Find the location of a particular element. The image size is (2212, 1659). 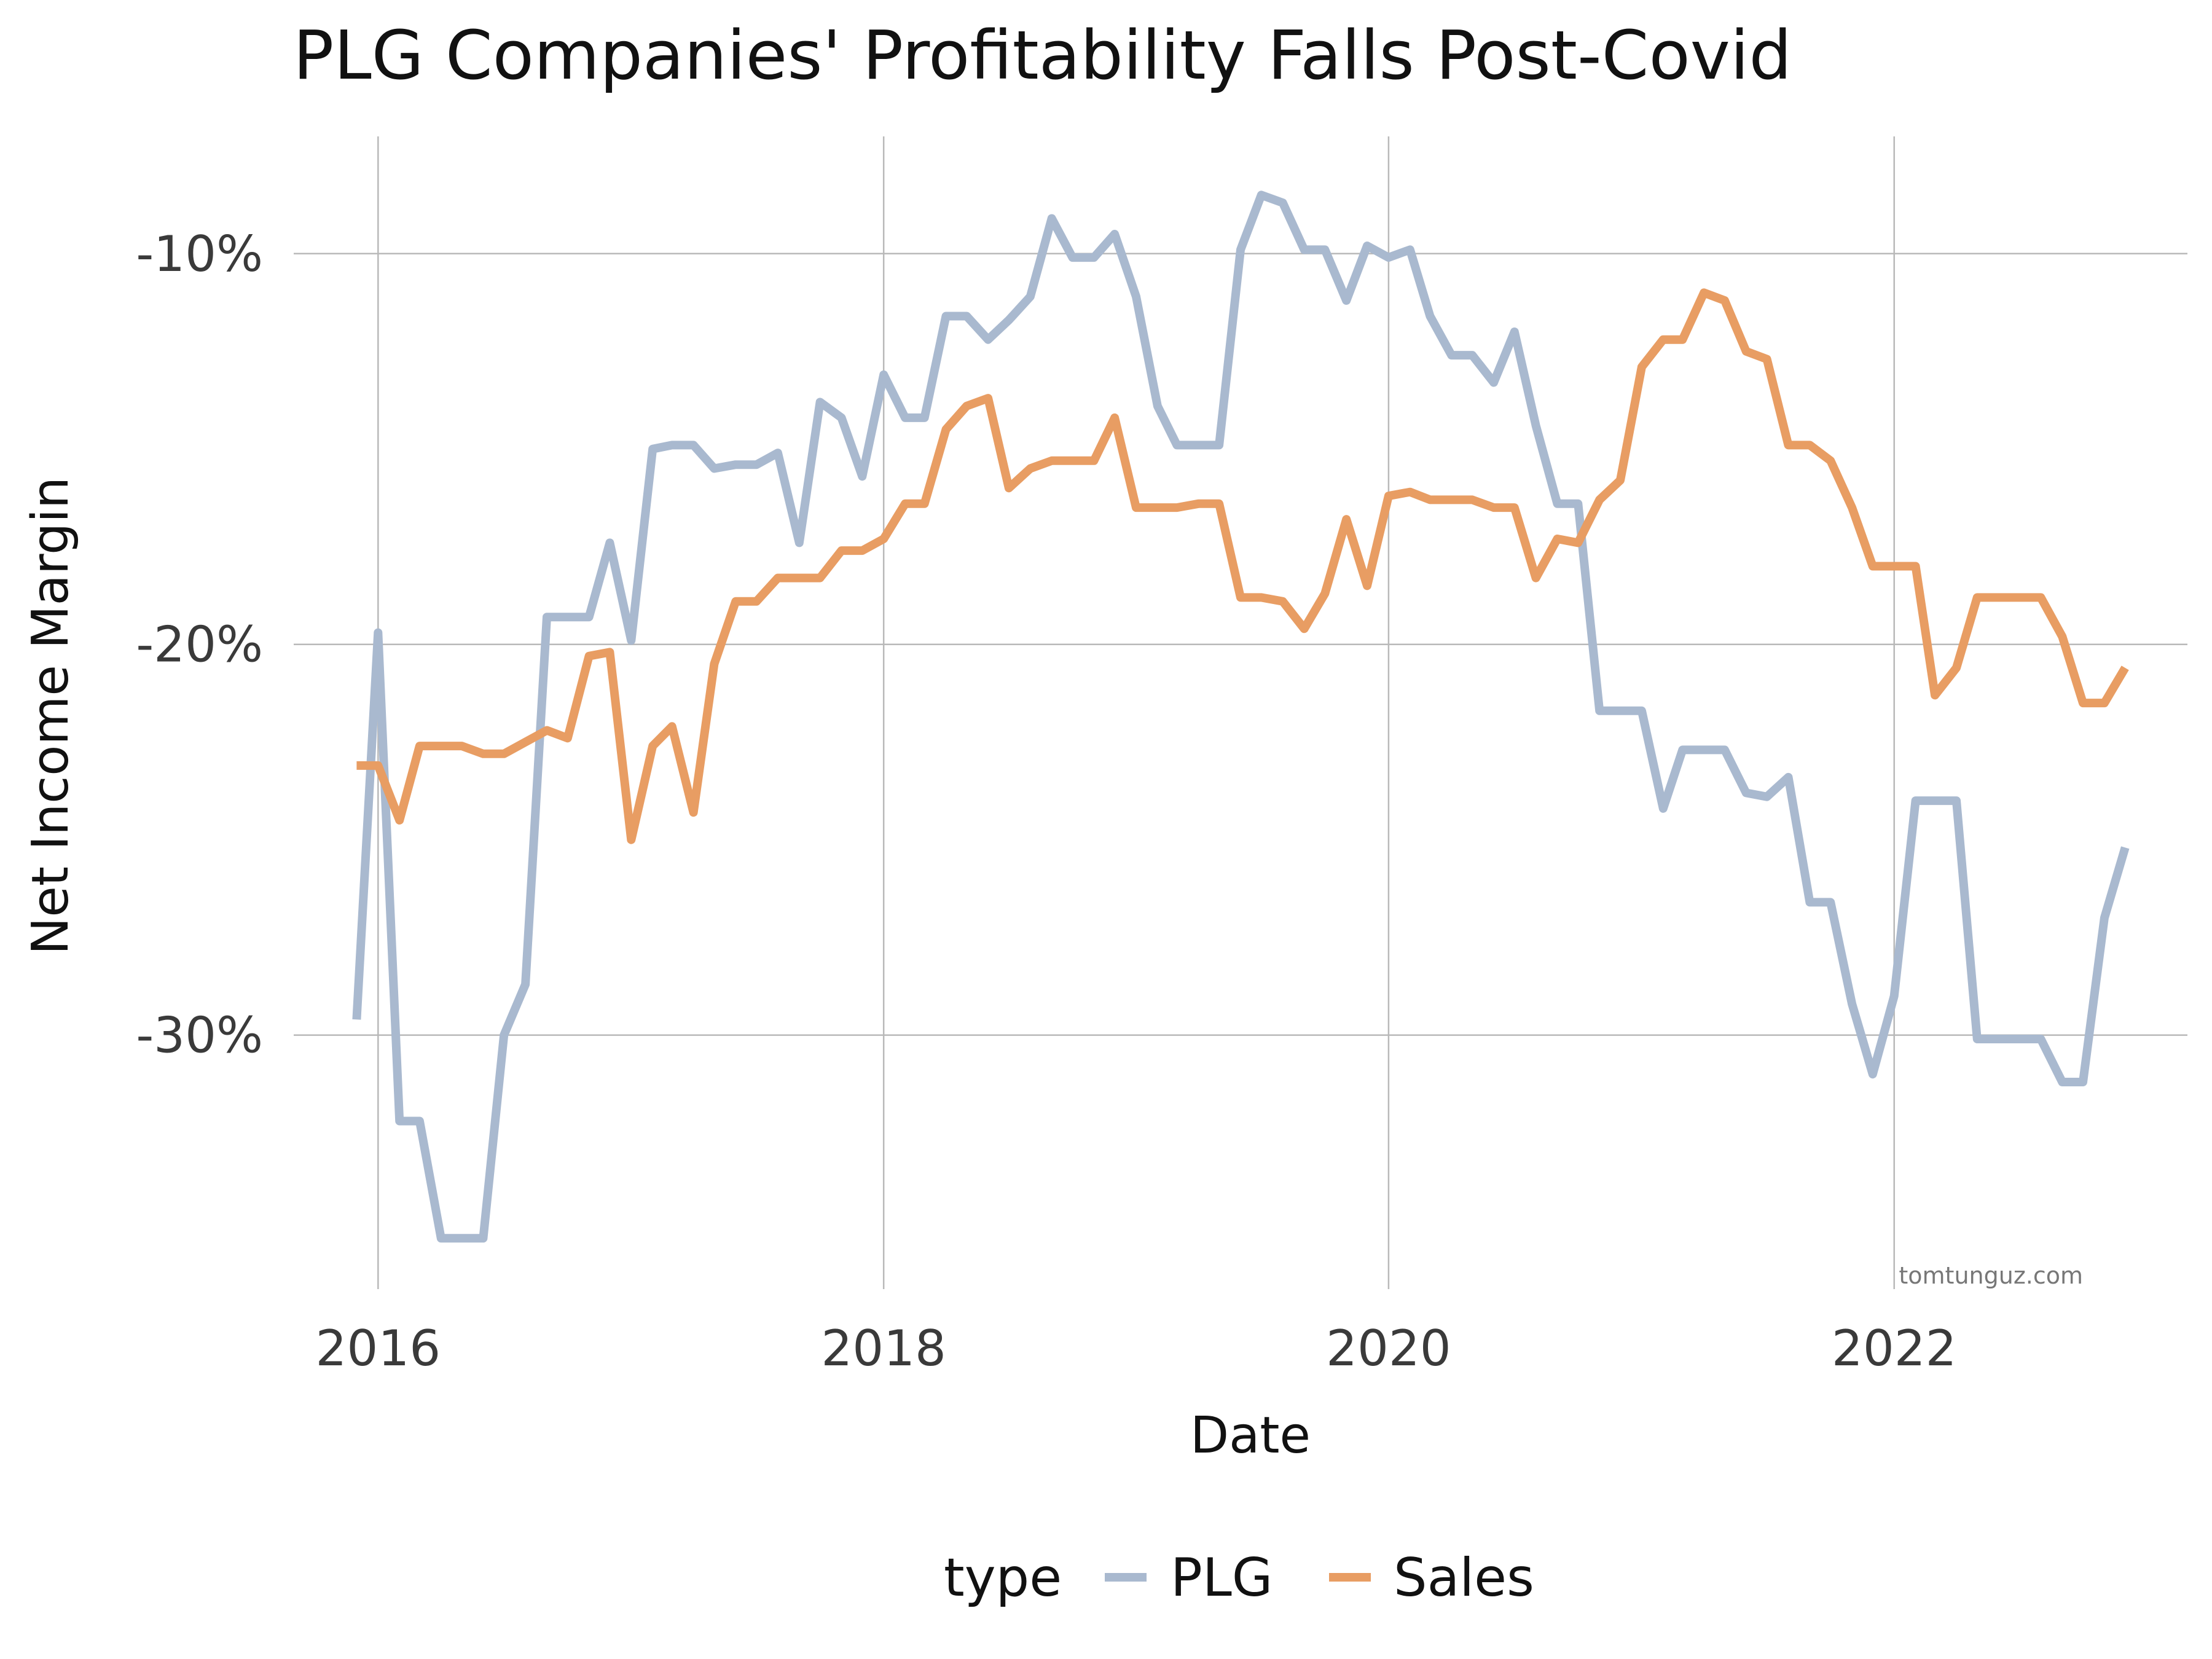

y-axis: -10% -20% -30% is located at coordinates (199, 645).